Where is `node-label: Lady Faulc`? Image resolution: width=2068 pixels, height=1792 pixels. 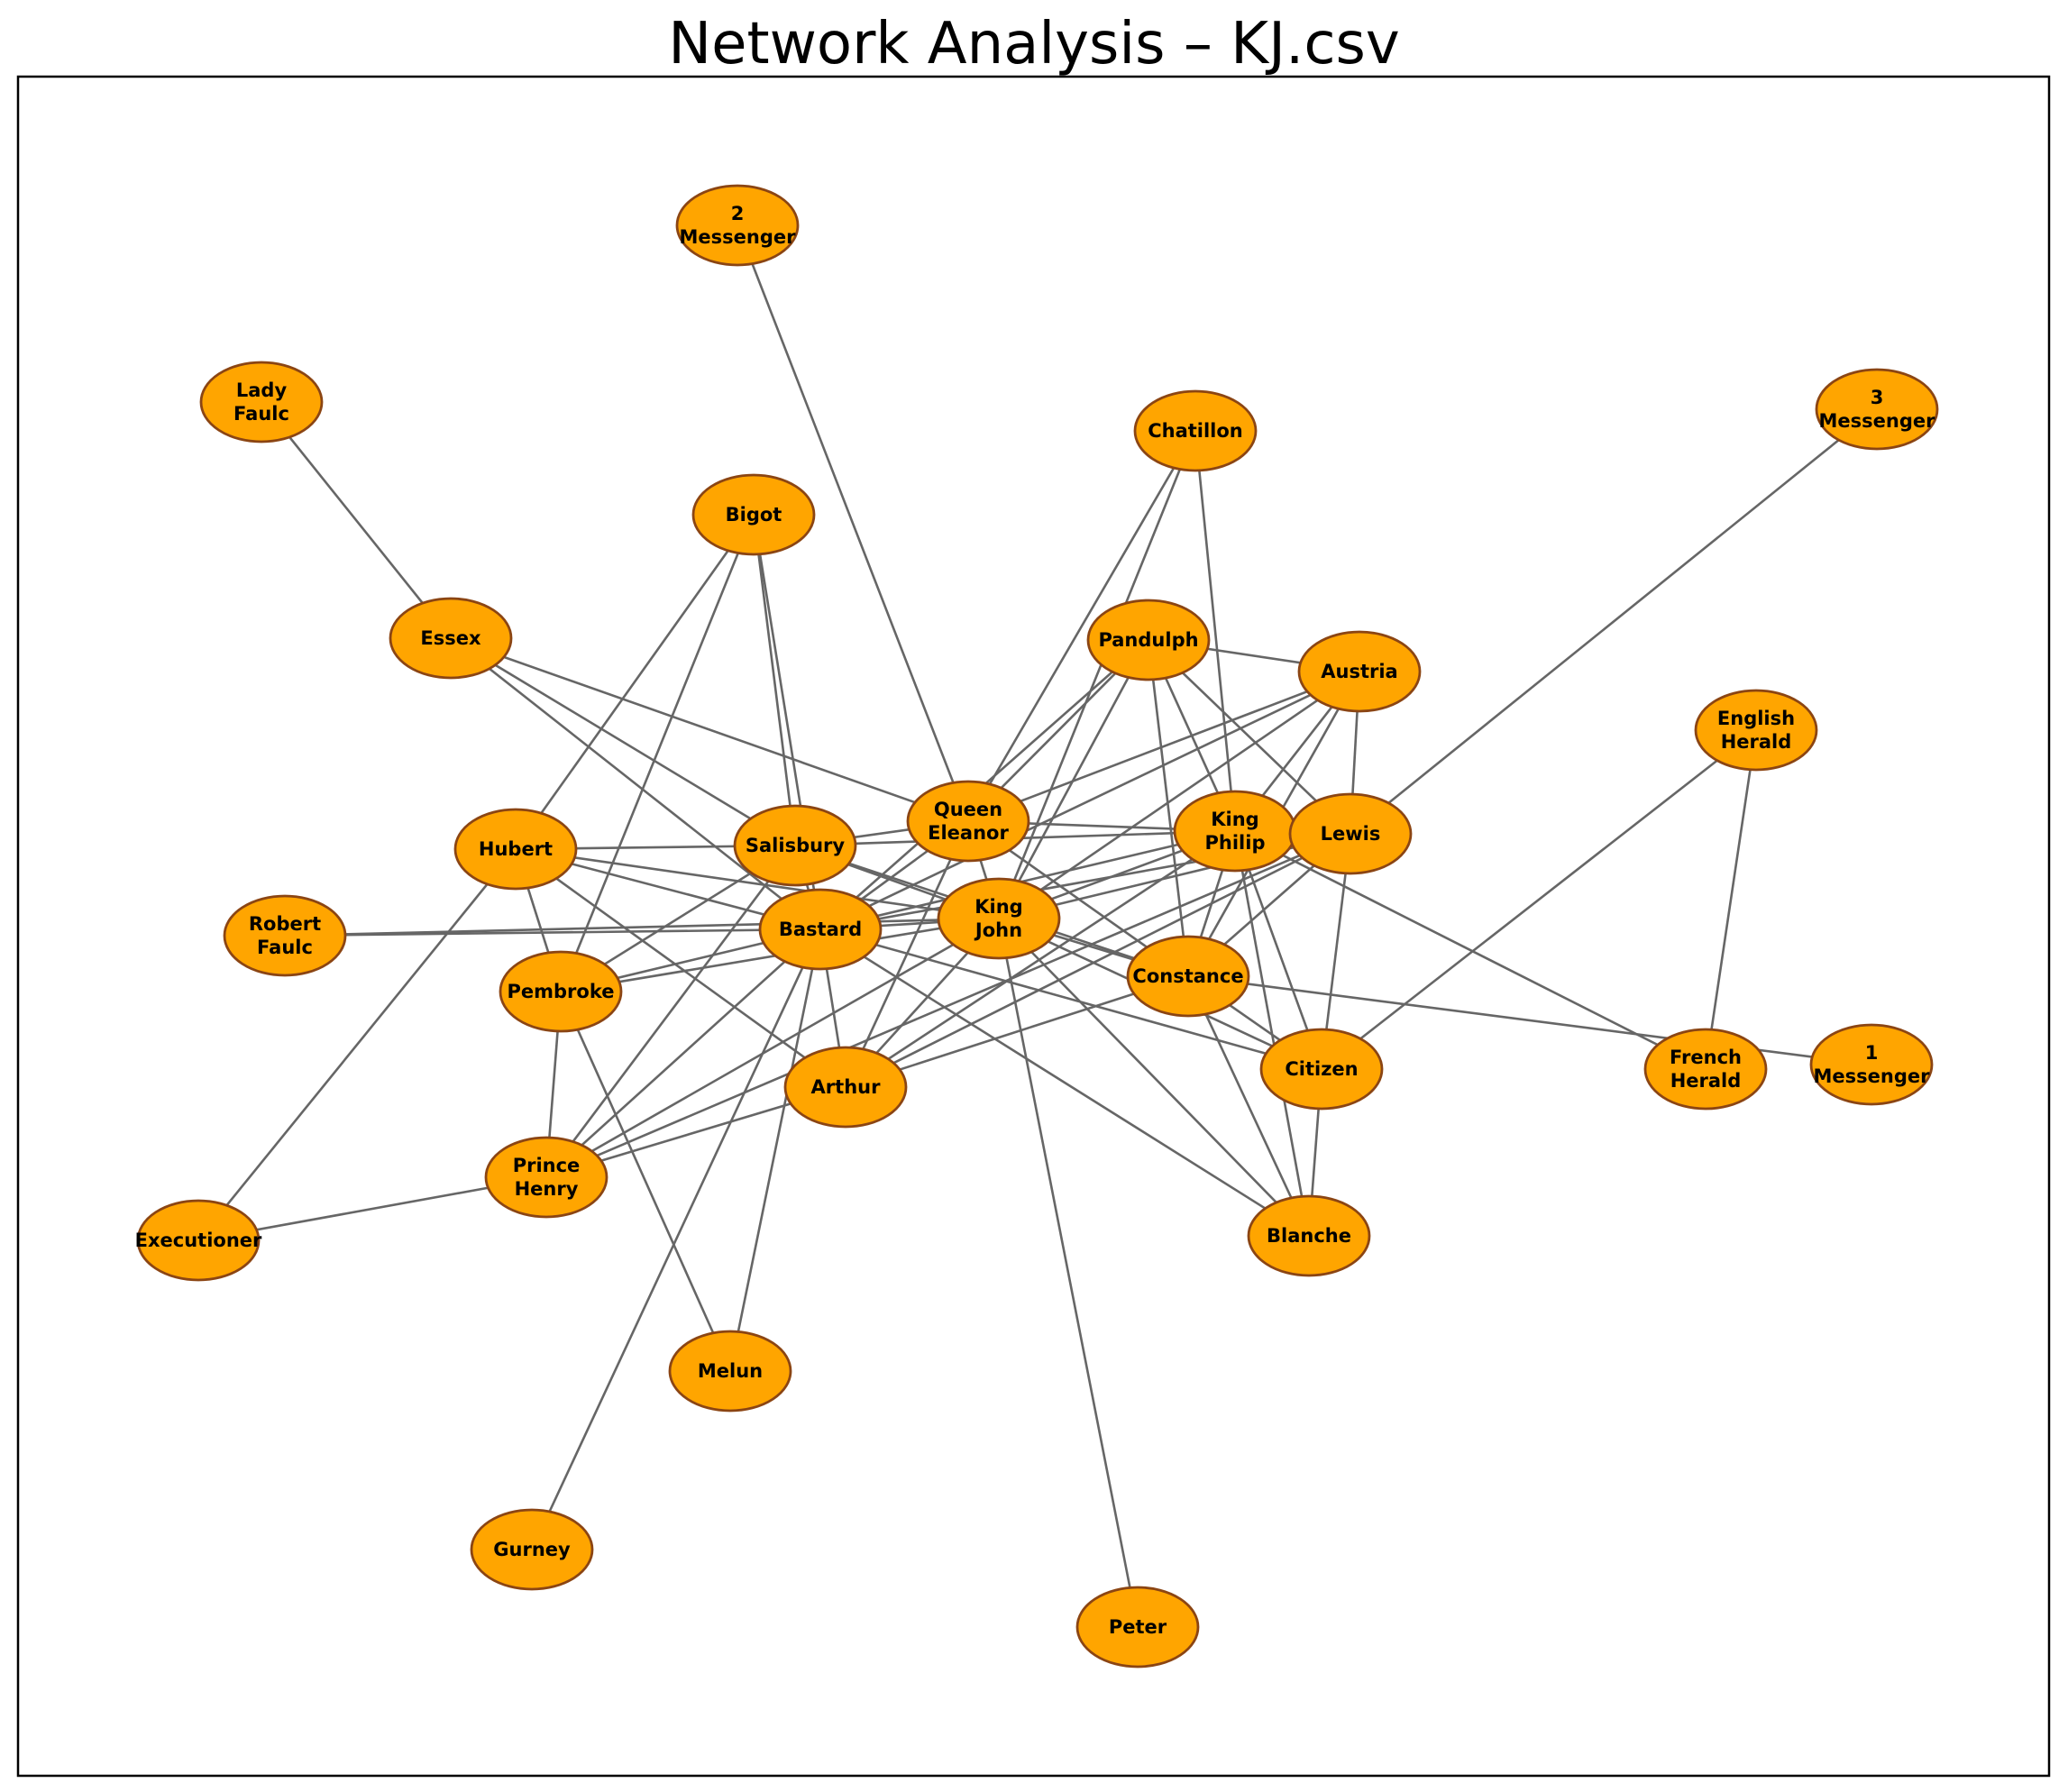
node-label: Lady Faulc is located at coordinates (261, 402).